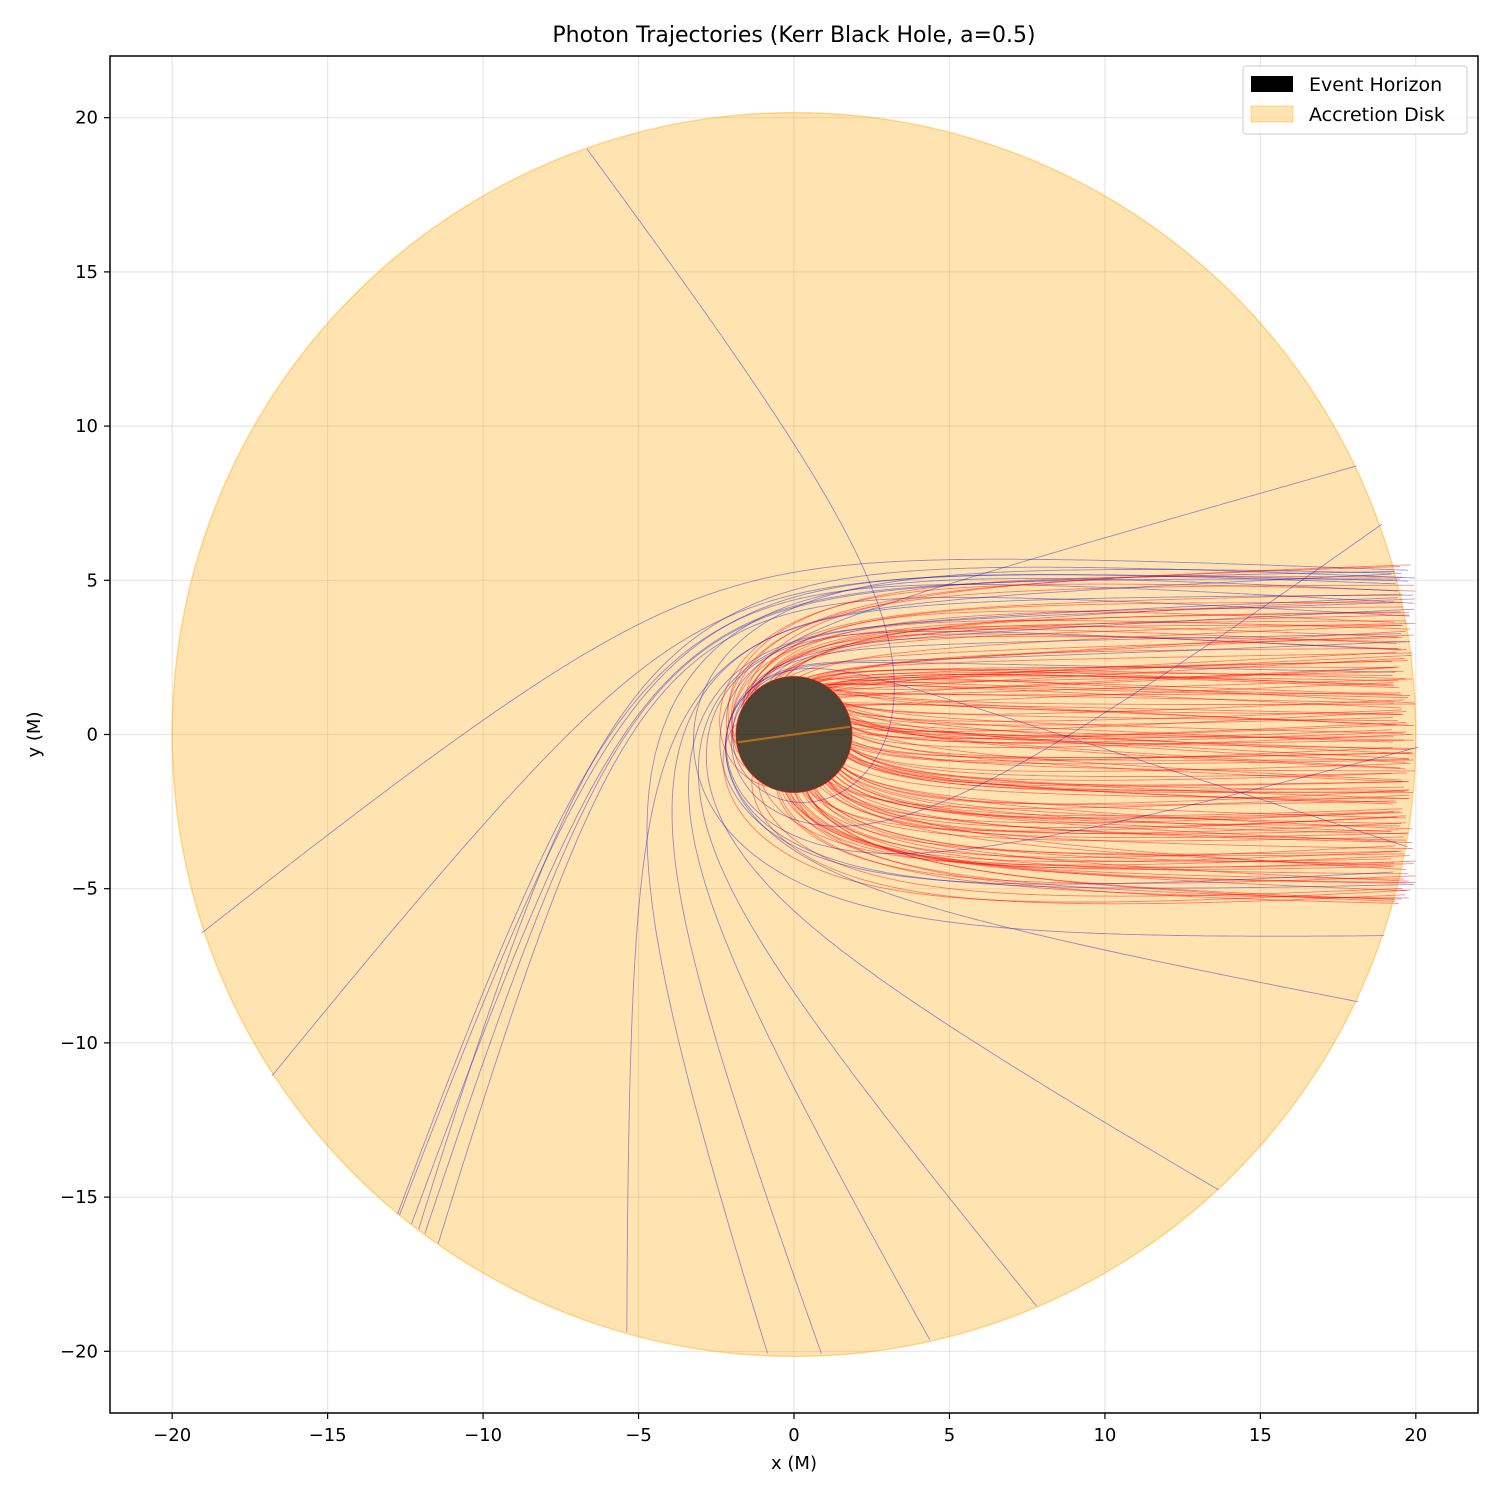 The height and width of the screenshot is (1500, 1500). Describe the element at coordinates (1355, 100) in the screenshot. I see `legend: Event Horizon Accretion Disk` at that location.